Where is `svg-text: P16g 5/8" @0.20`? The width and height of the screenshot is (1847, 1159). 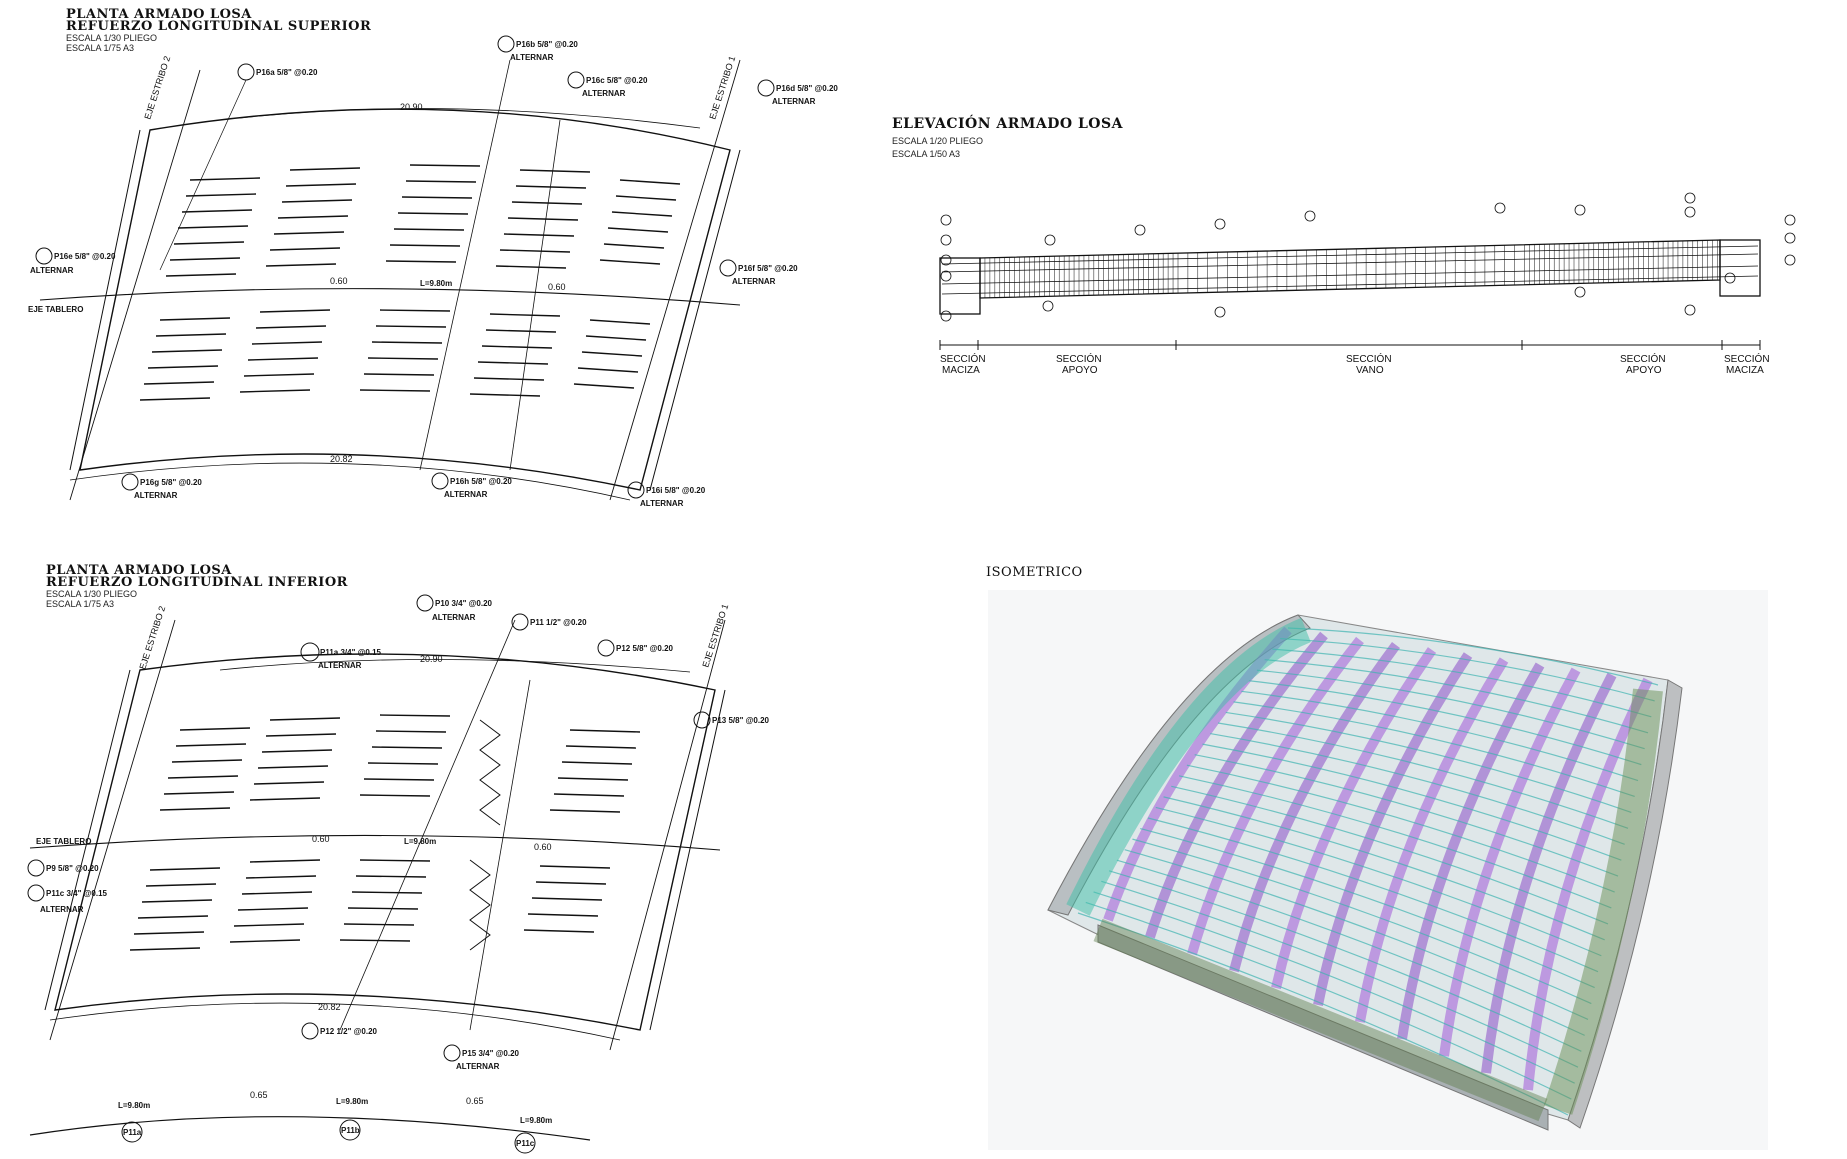 svg-text: P16g 5/8" @0.20 is located at coordinates (171, 482).